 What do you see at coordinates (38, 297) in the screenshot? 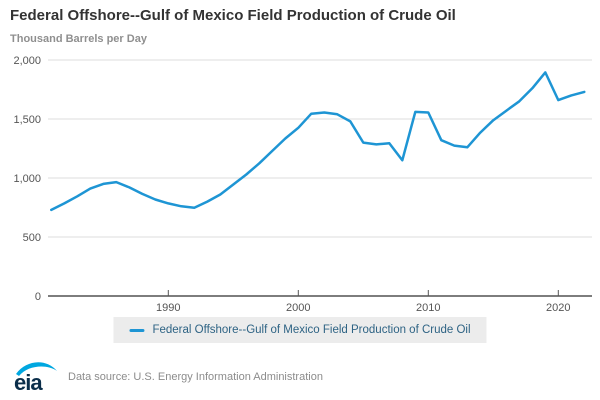
I see `y-tick-label: 0` at bounding box center [38, 297].